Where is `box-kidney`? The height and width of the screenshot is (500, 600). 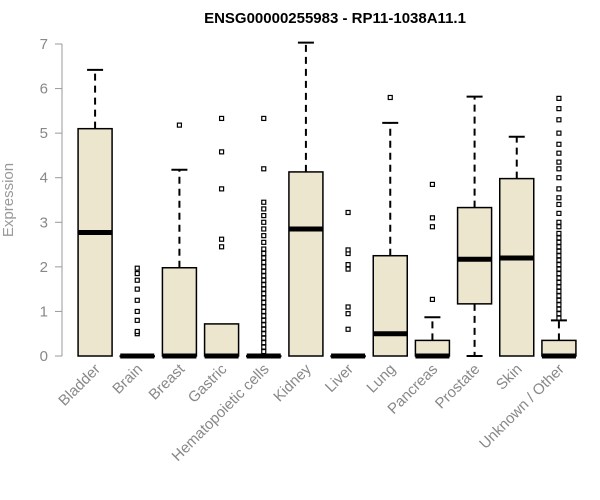
box-kidney is located at coordinates (306, 199).